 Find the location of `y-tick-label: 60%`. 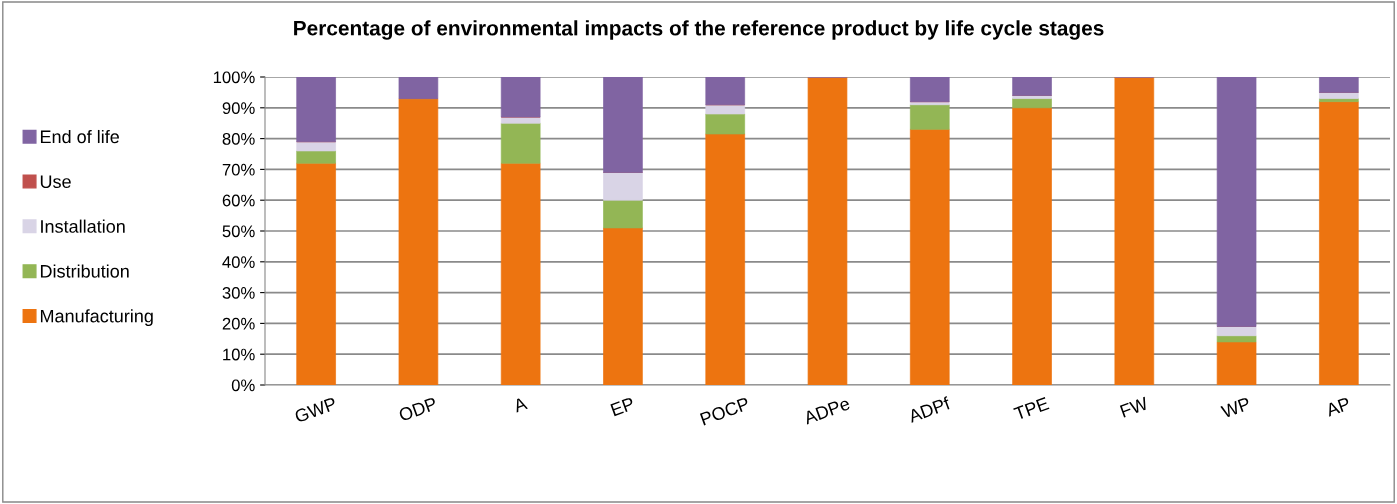

y-tick-label: 60% is located at coordinates (238, 200).